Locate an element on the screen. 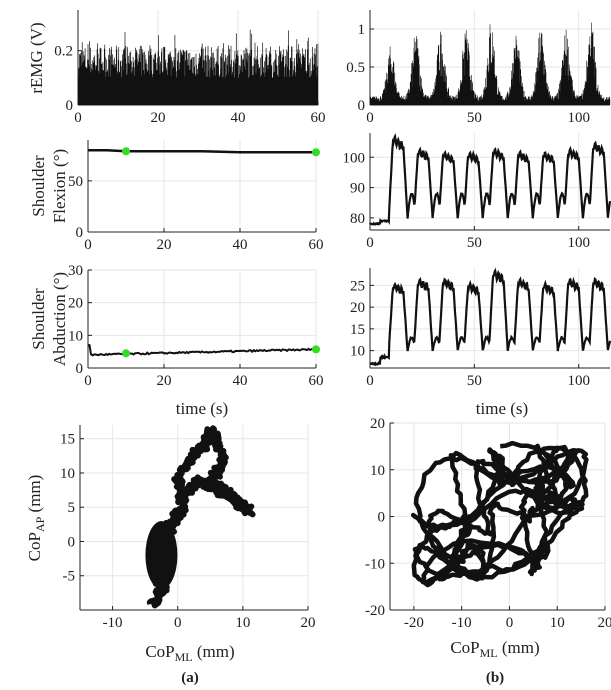 The width and height of the screenshot is (611, 690). y-axis-label: Shoulder Abduction (°) is located at coordinates (49, 319).